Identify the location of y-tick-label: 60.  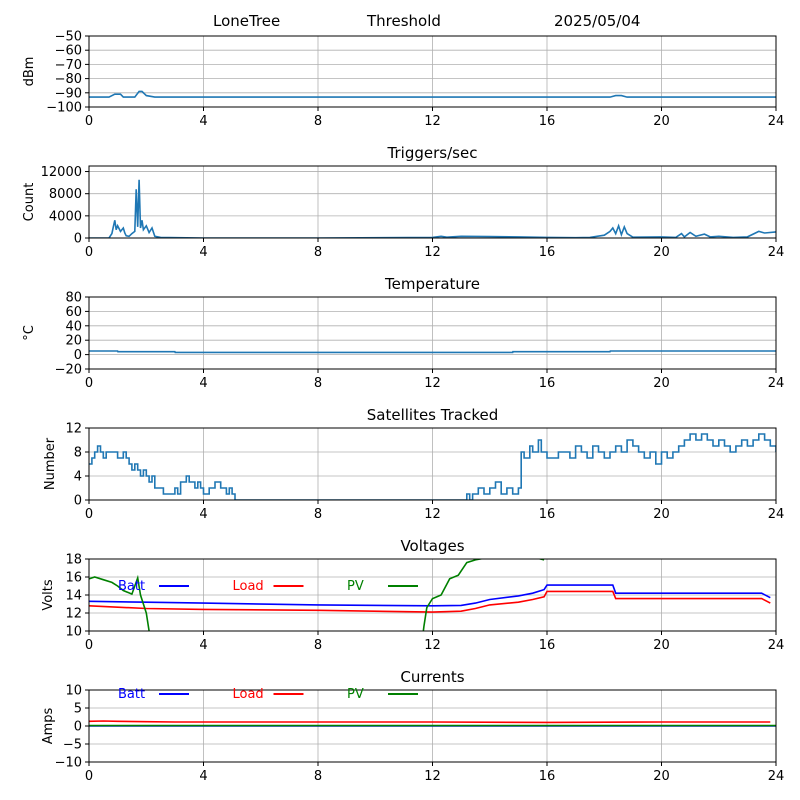
(73, 312).